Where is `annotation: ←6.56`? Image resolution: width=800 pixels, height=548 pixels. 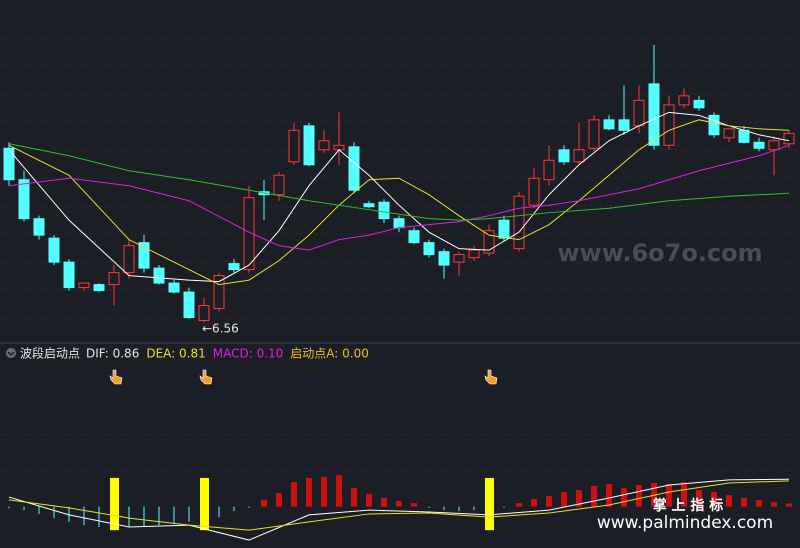
annotation: ←6.56 is located at coordinates (220, 329).